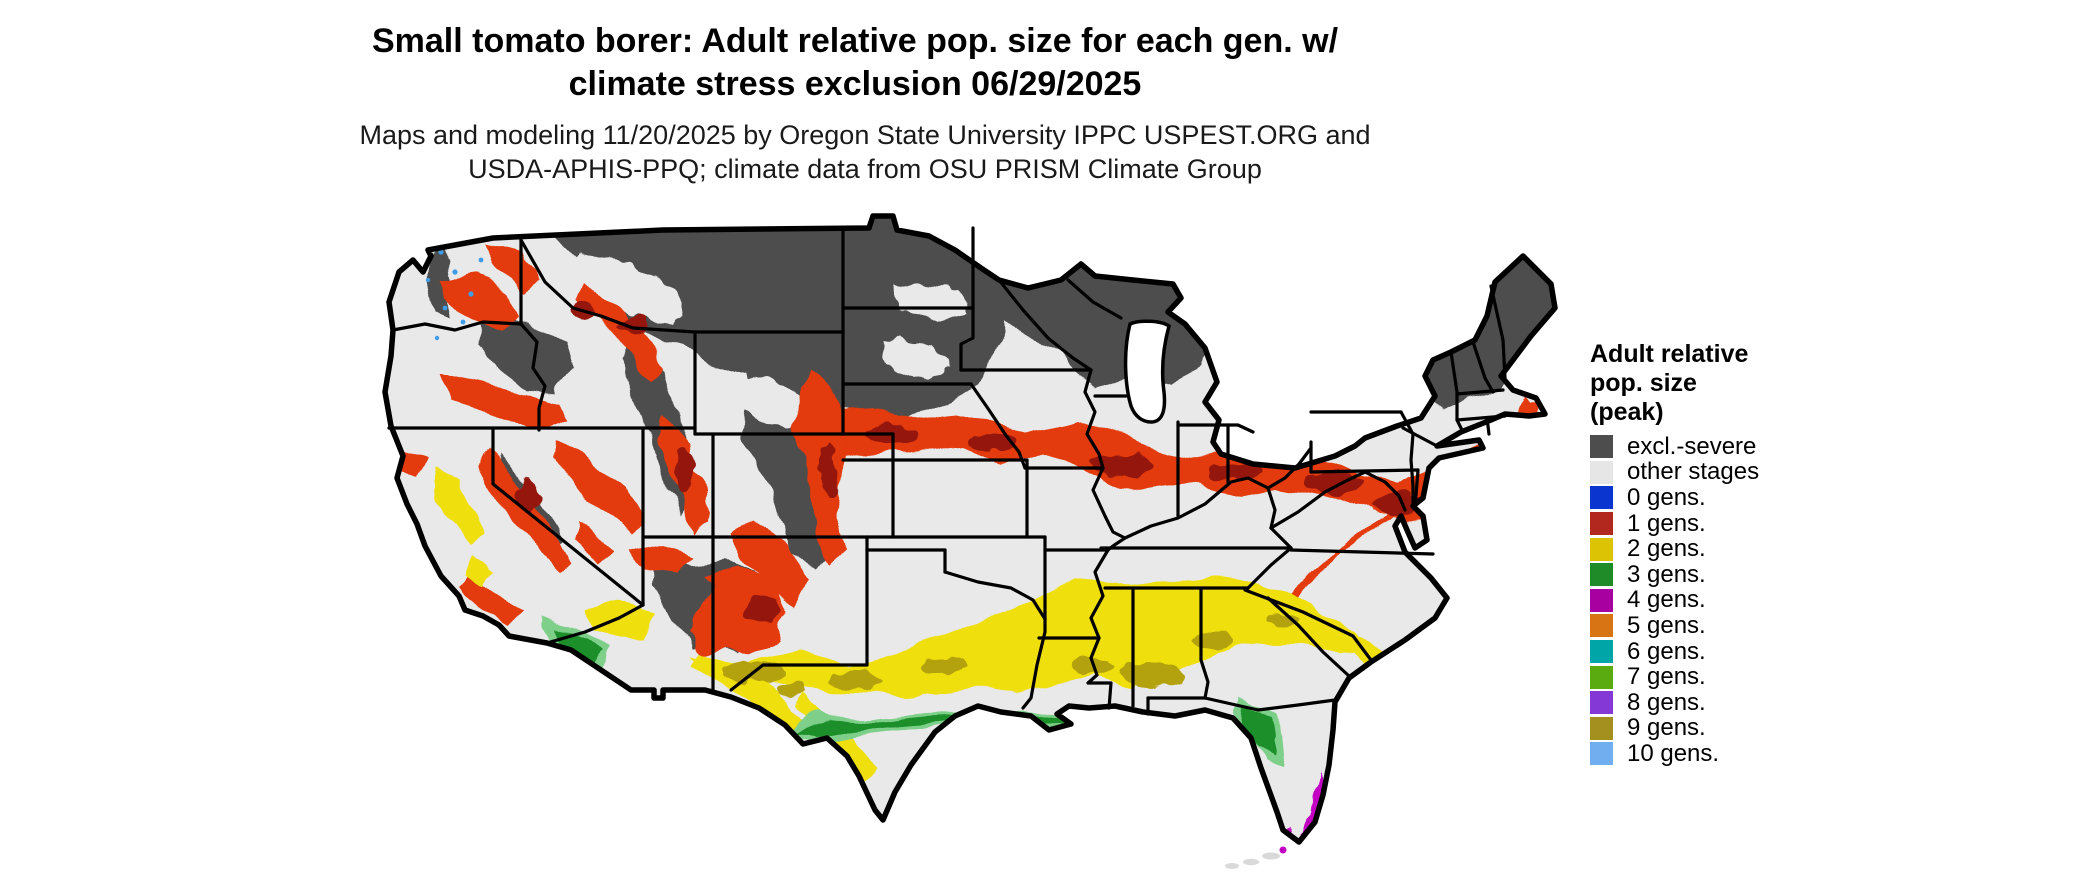 The height and width of the screenshot is (892, 2100). Describe the element at coordinates (1666, 574) in the screenshot. I see `legend-item-label: 3 gens.` at that location.